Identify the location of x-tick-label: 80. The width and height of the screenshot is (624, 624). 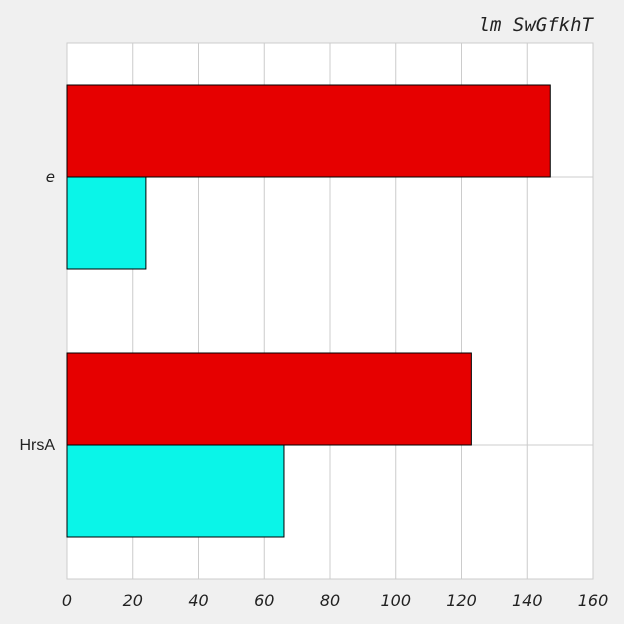
(330, 600).